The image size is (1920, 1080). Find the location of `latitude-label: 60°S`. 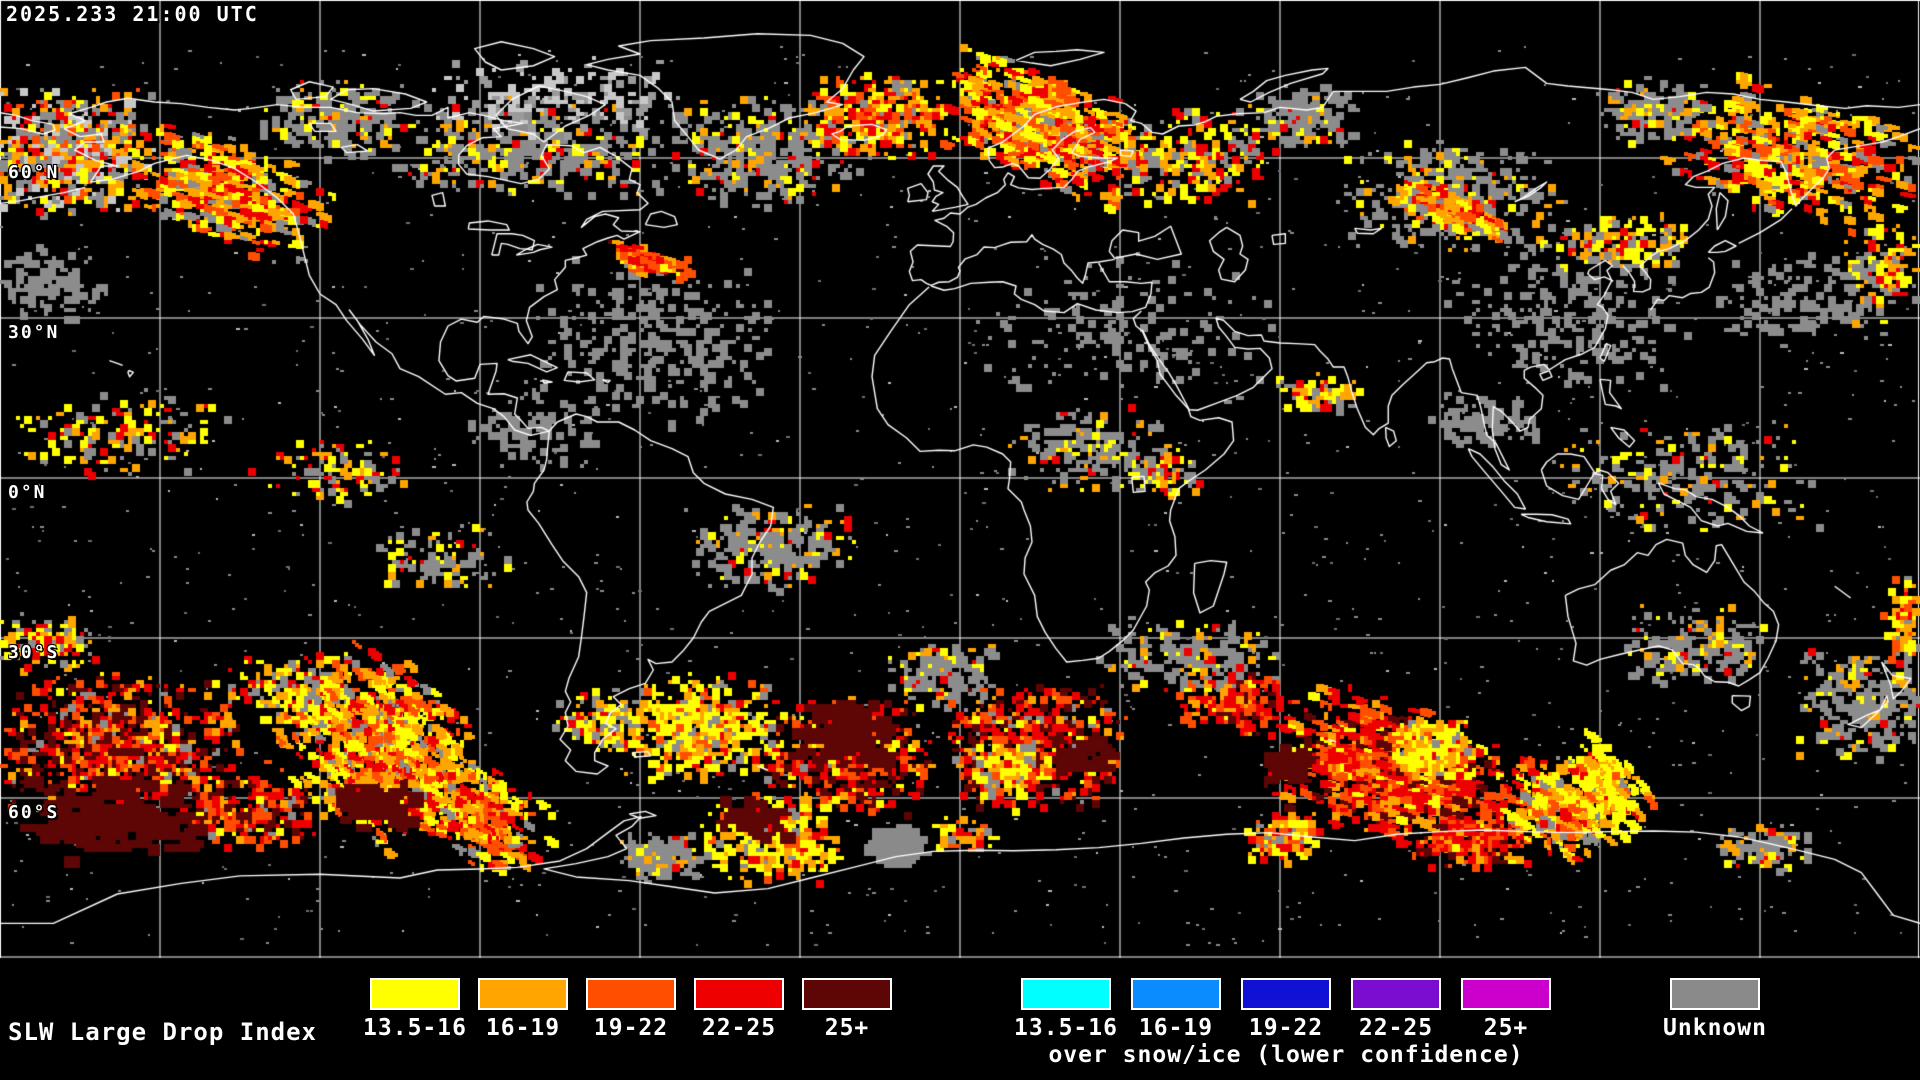

latitude-label: 60°S is located at coordinates (34, 812).